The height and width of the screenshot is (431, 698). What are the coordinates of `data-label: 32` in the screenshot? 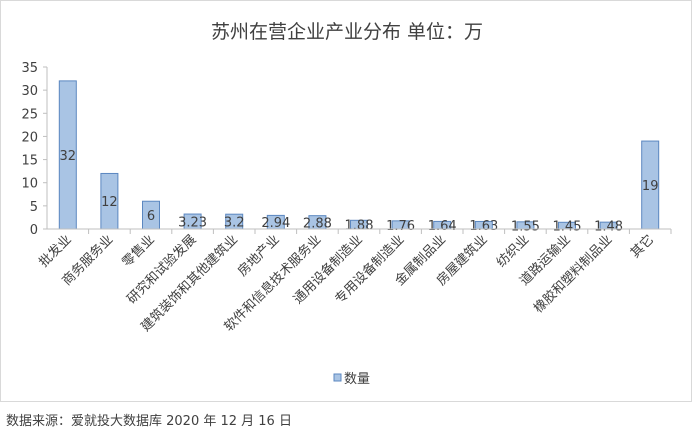 It's located at (68, 156).